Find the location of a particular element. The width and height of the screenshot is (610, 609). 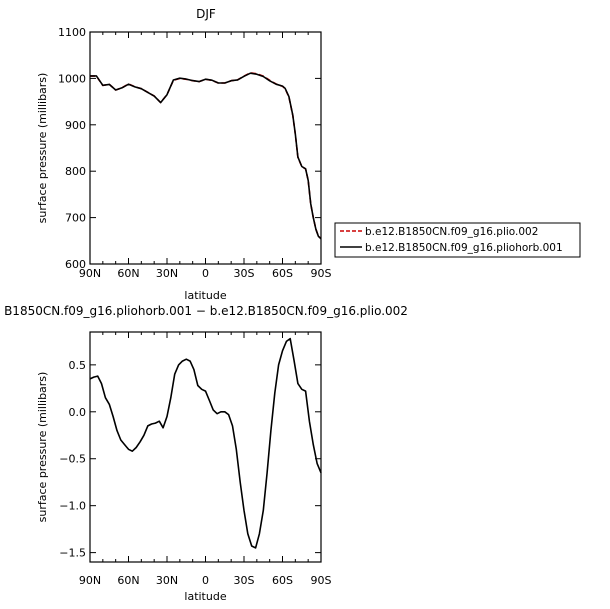

y-tick-label: 0.0 is located at coordinates (78, 412).